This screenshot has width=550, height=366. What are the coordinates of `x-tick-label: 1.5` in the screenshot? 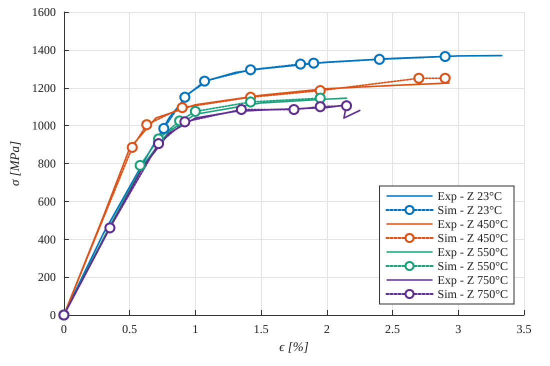 It's located at (261, 329).